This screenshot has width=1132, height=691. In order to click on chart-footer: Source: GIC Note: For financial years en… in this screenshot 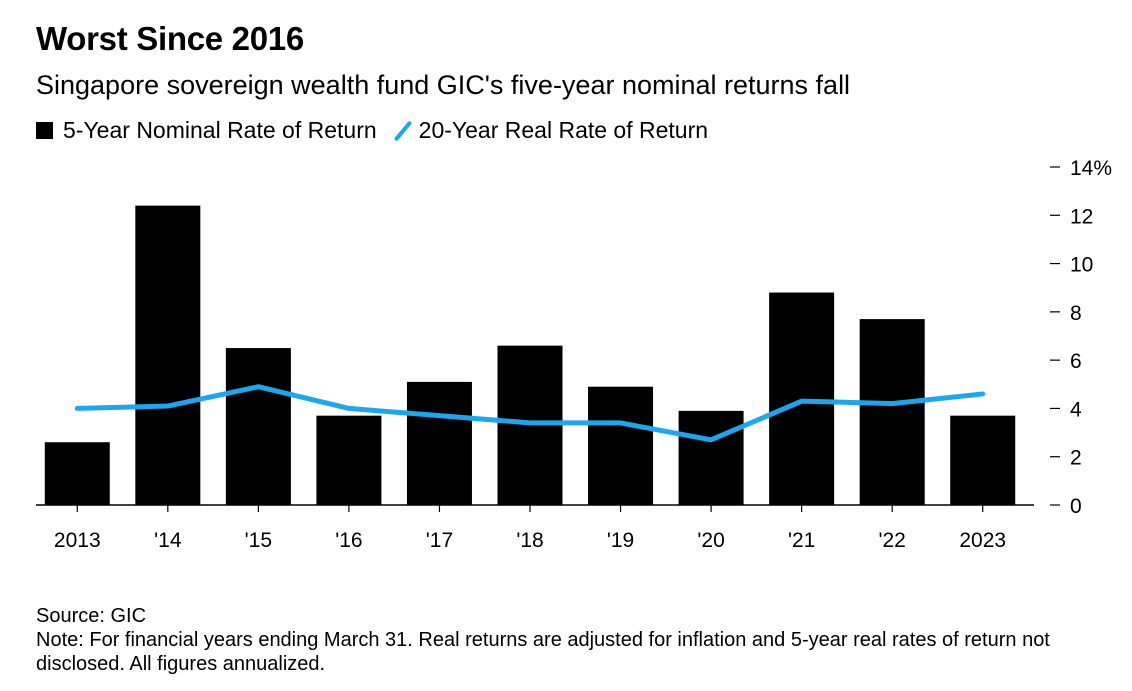, I will do `click(571, 640)`.